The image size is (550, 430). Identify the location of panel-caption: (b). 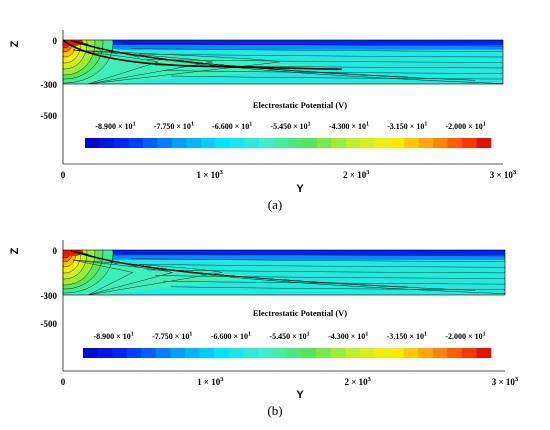
(274, 410).